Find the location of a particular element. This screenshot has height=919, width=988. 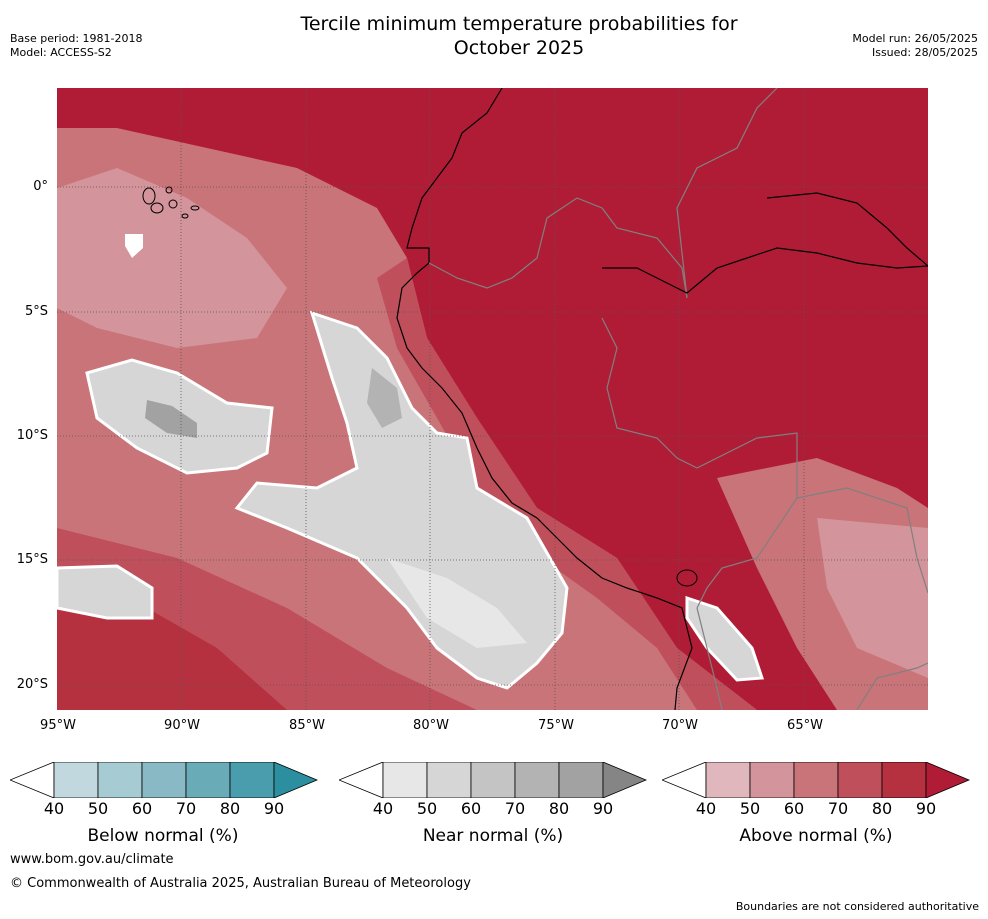

colorbar-near-normal is located at coordinates (493, 780).